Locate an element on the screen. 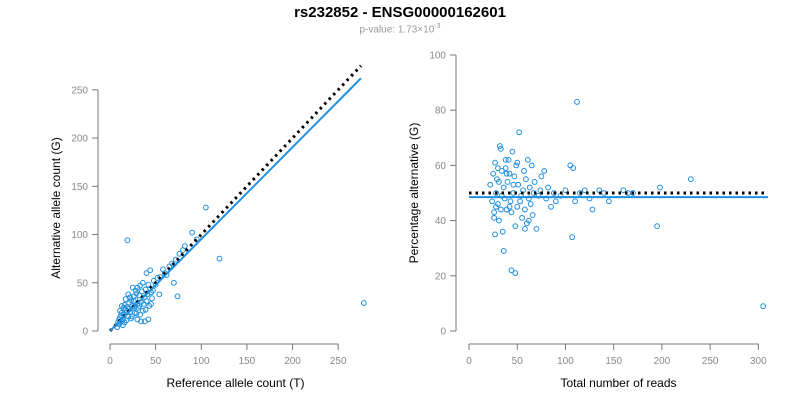 This screenshot has width=800, height=400. right-y-tick-label: 100 is located at coordinates (437, 56).